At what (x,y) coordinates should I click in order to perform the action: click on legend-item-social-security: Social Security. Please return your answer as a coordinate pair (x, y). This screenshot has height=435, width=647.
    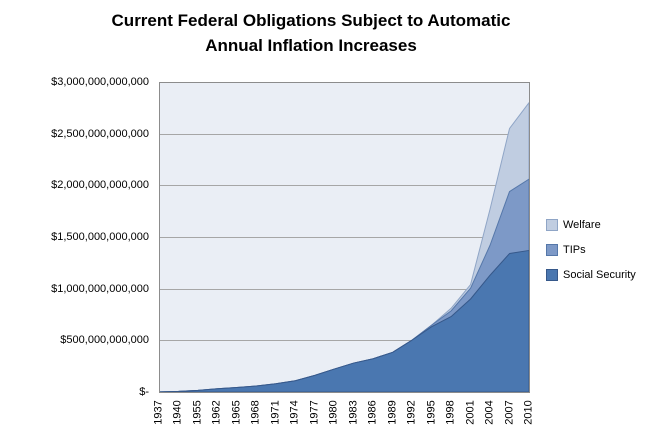
    Looking at the image, I should click on (591, 275).